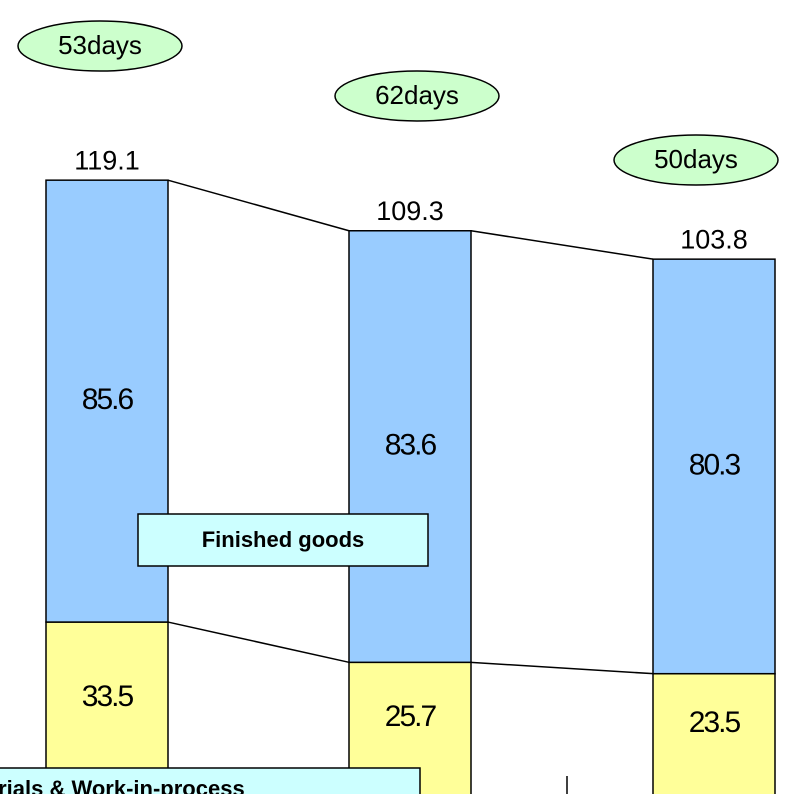 The image size is (812, 794). I want to click on total-label: 109.3, so click(410, 211).